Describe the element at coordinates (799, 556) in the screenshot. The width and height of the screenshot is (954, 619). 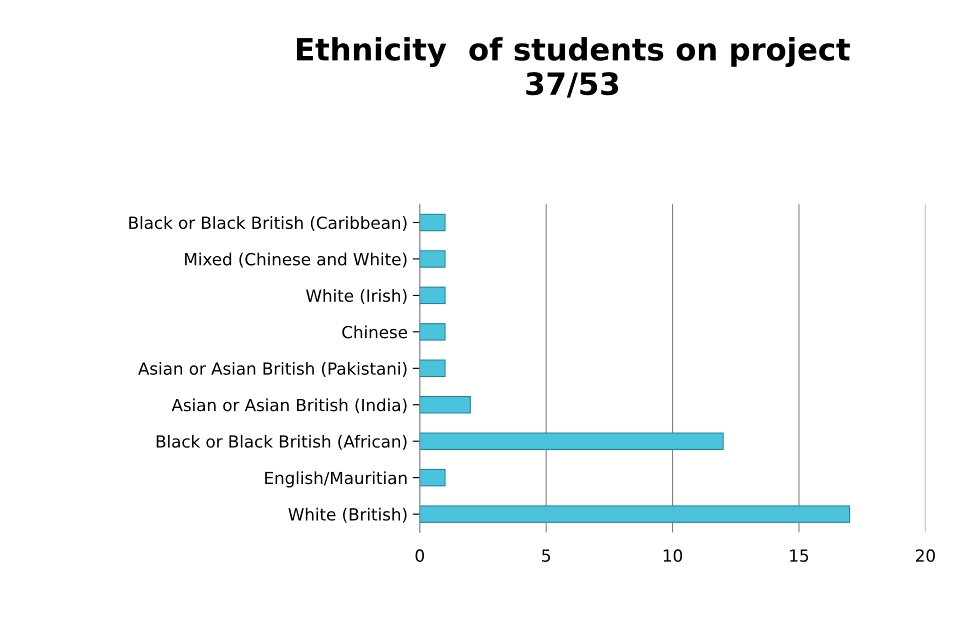
I see `x-tick-label: 15` at that location.